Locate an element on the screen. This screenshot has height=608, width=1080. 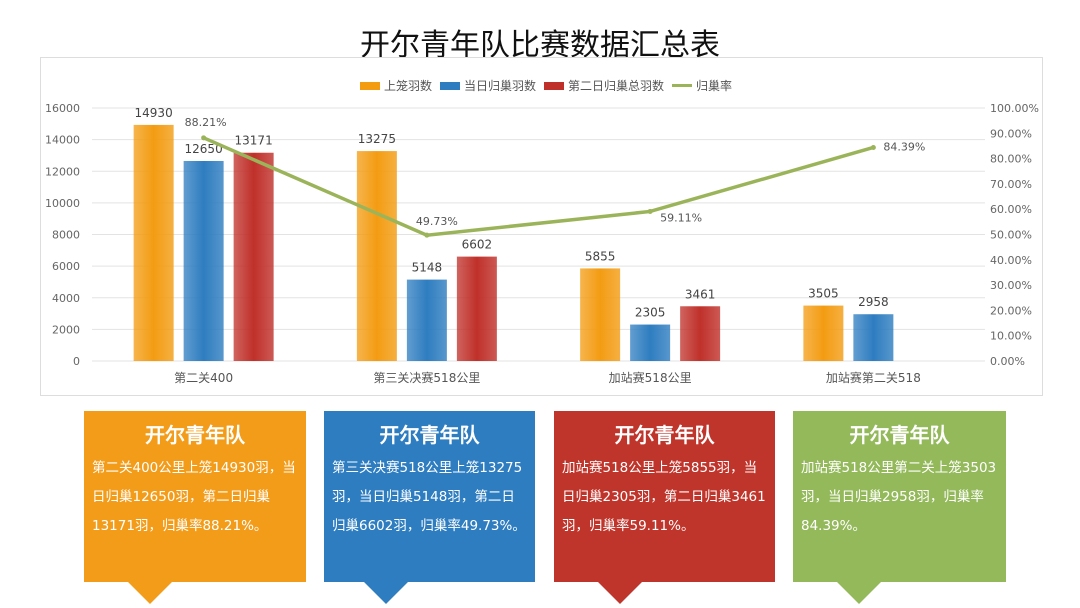
bar-value-label: 5148 is located at coordinates (427, 268).